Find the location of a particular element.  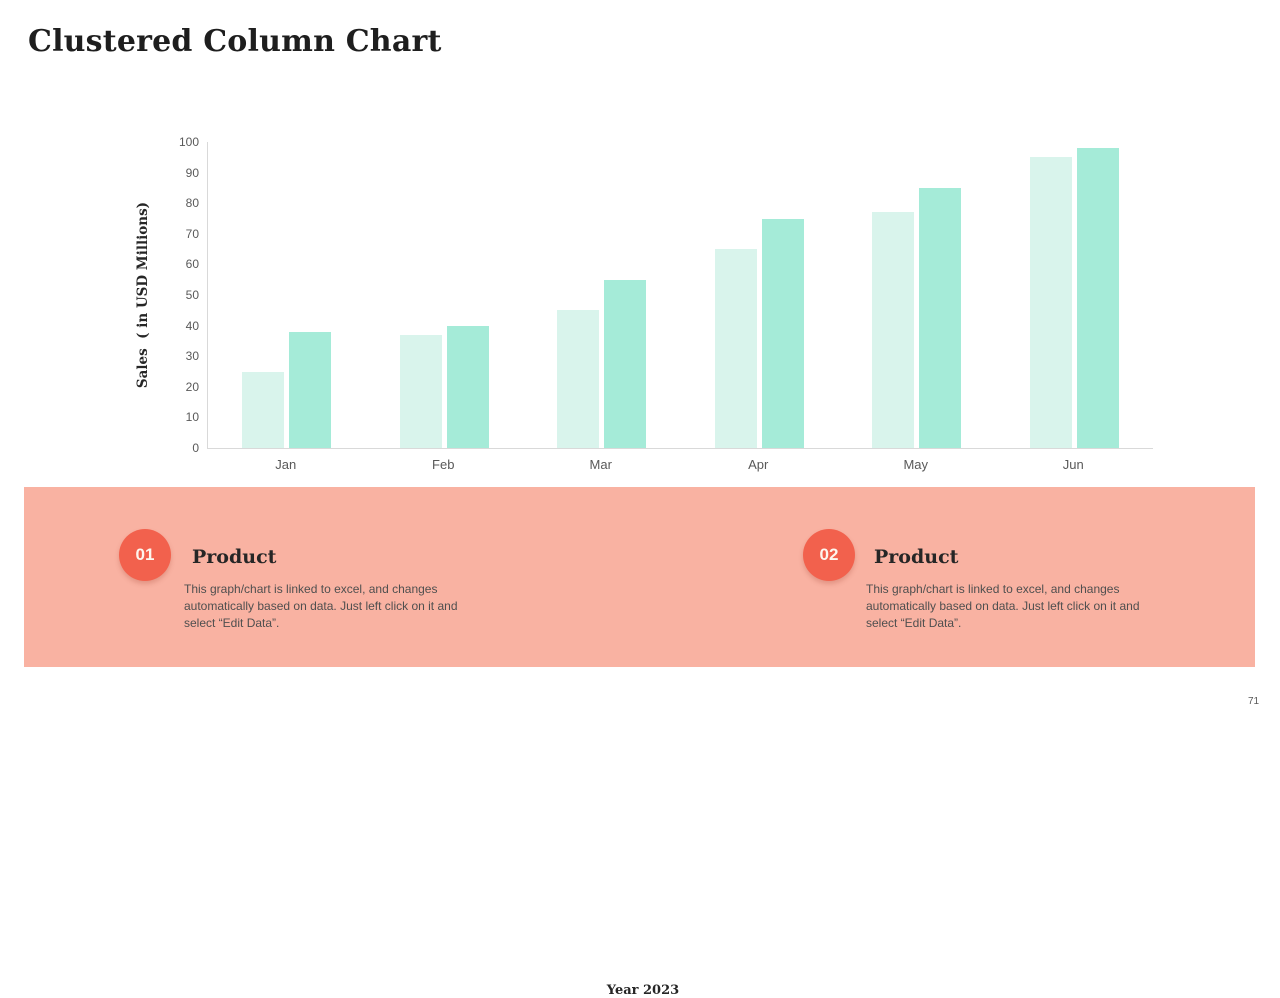

bar-product-01-jun is located at coordinates (1050, 302).